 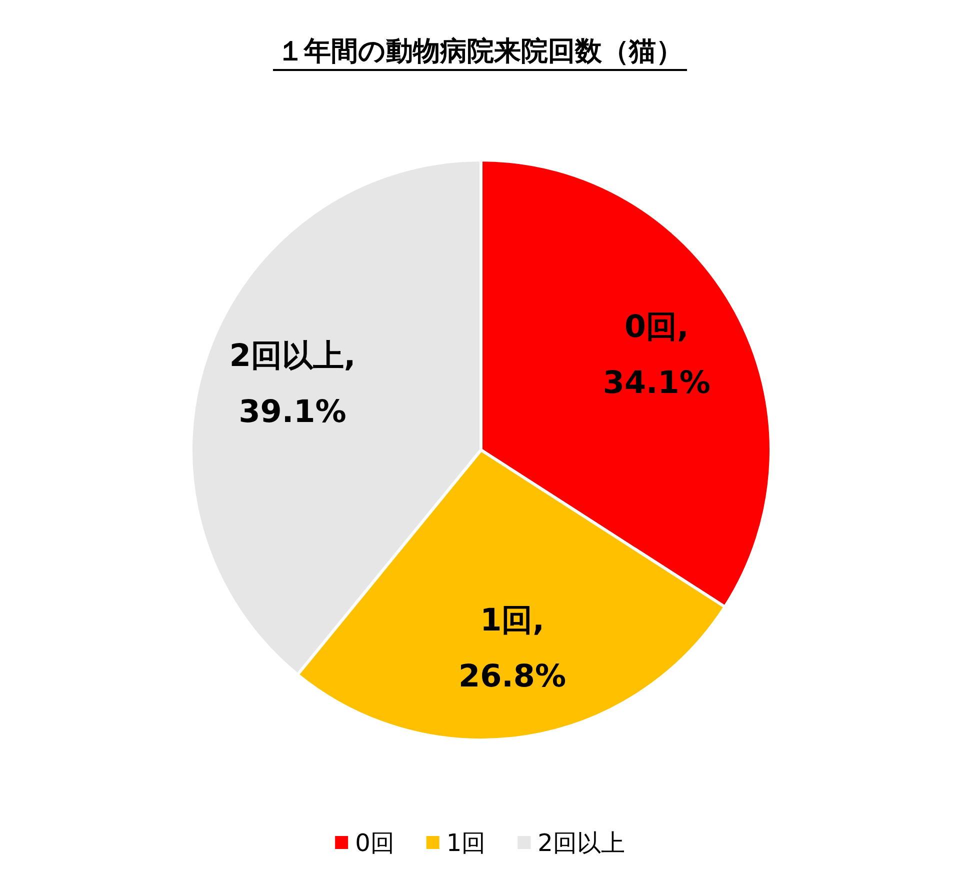 What do you see at coordinates (466, 843) in the screenshot?
I see `legend-label: 1回` at bounding box center [466, 843].